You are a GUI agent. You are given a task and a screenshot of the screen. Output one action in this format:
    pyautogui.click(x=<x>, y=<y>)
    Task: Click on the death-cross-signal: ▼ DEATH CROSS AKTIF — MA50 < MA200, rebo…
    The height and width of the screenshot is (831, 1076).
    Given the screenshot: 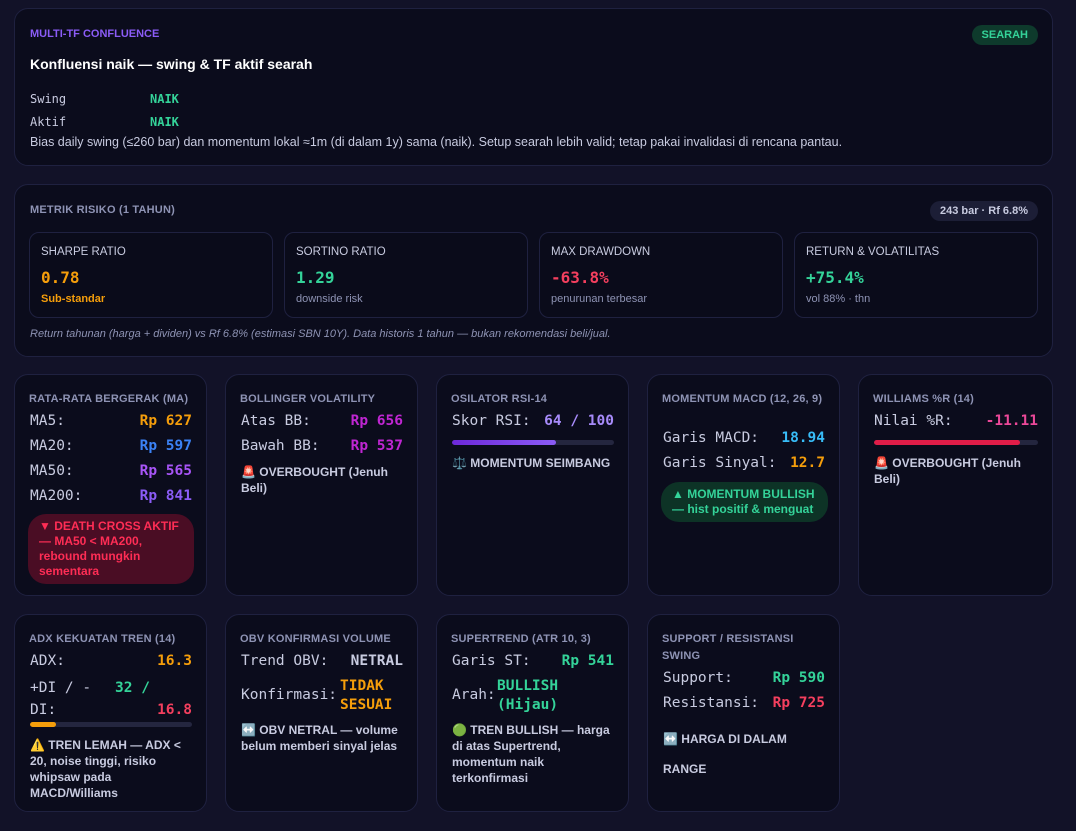 What is the action you would take?
    pyautogui.click(x=111, y=549)
    